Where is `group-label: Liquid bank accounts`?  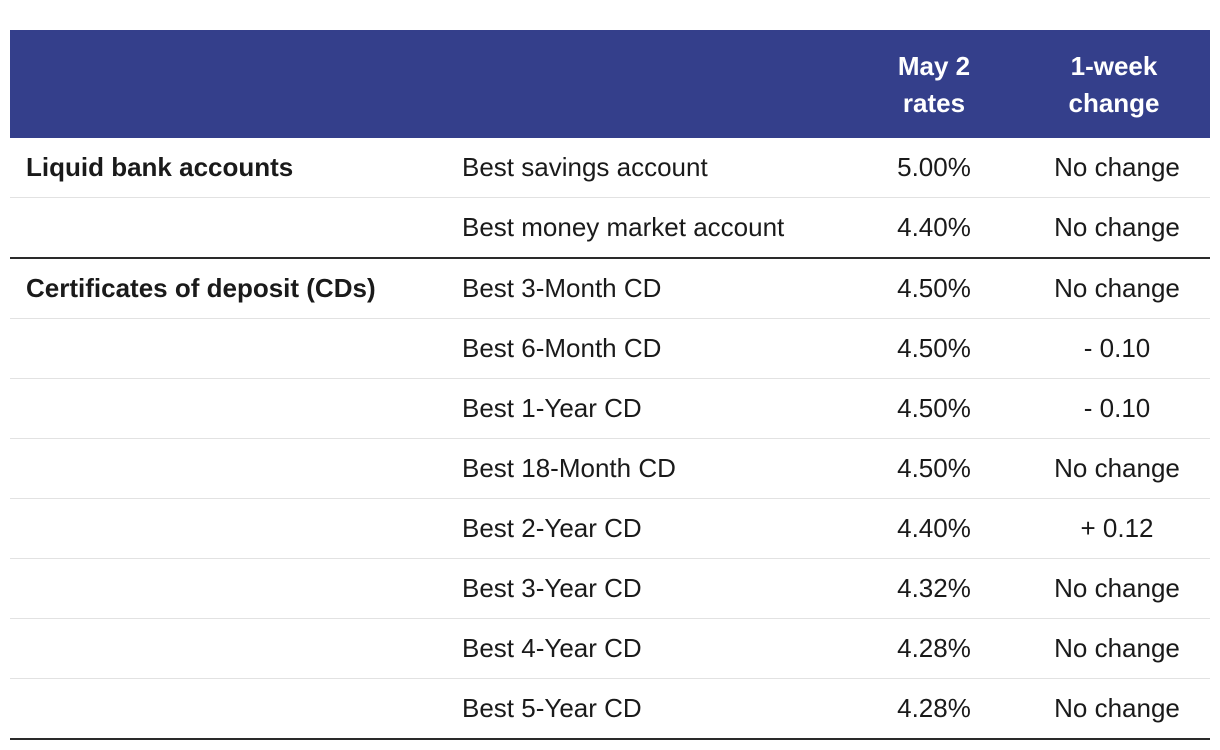 group-label: Liquid bank accounts is located at coordinates (228, 168).